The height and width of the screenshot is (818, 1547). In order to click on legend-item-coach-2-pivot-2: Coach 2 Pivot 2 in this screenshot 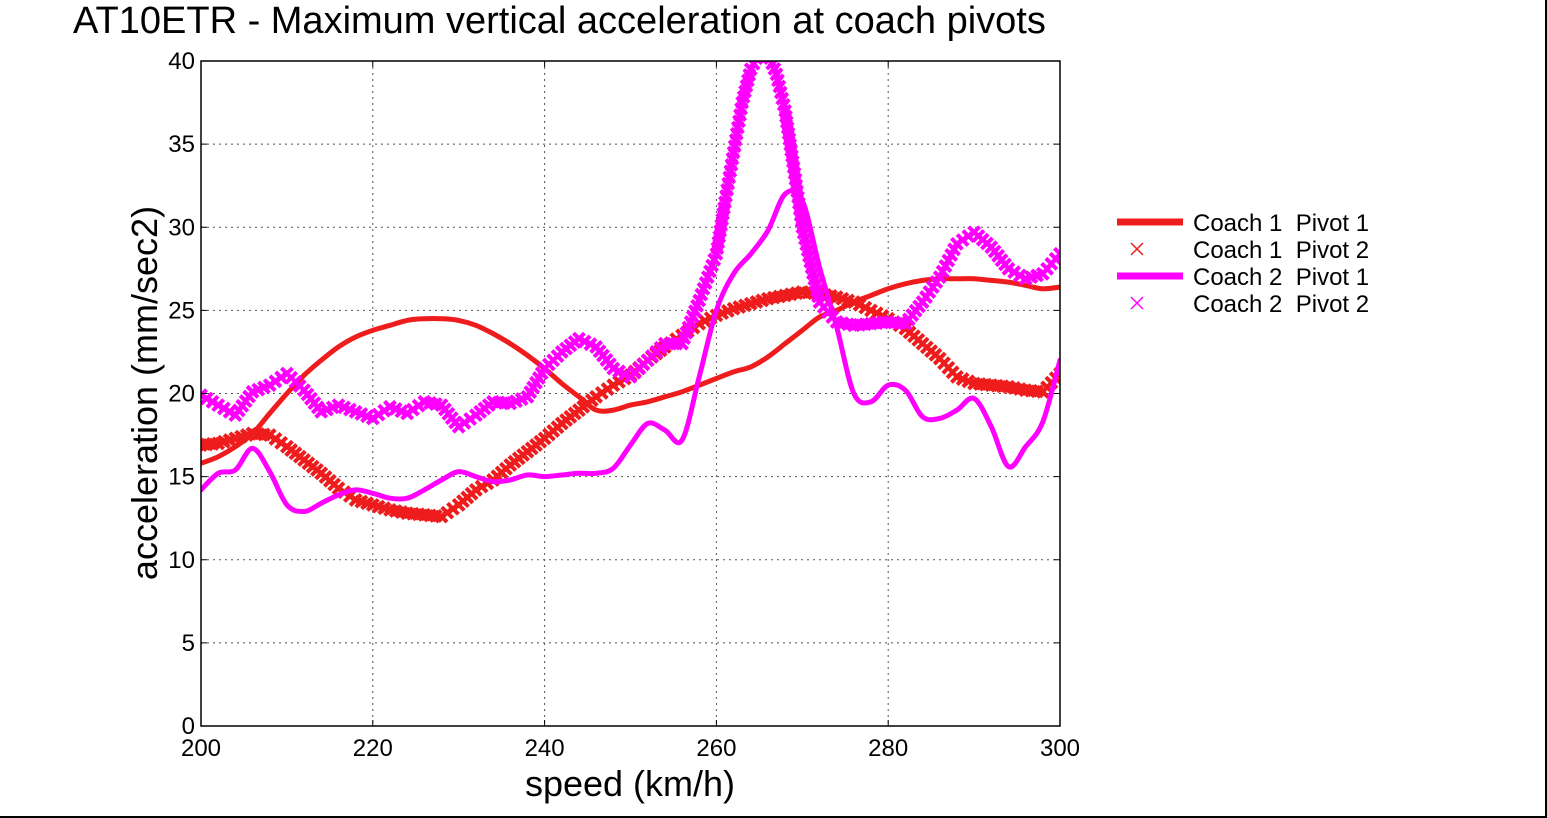, I will do `click(1249, 304)`.